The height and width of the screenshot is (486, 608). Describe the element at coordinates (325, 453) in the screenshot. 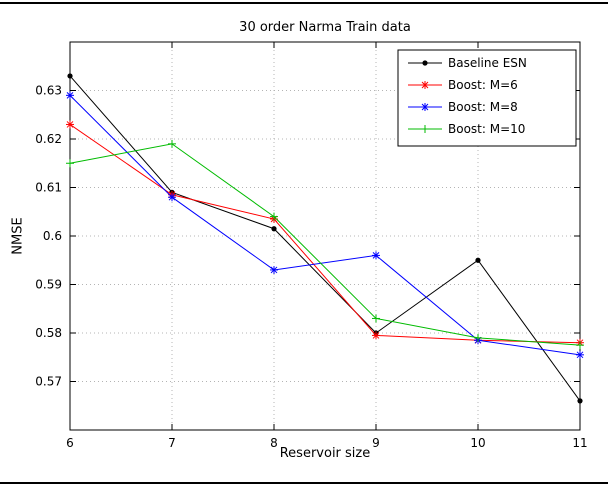

I see `x-axis-label: Reservoir size` at that location.